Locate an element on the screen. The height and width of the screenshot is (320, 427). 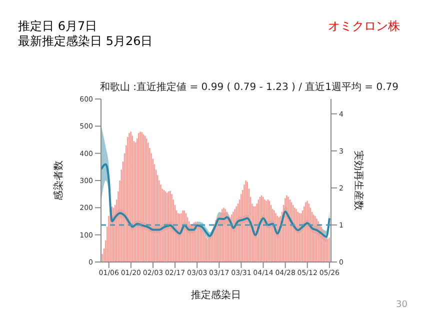
y2-axis-title: 実効再生産数 is located at coordinates (358, 180).